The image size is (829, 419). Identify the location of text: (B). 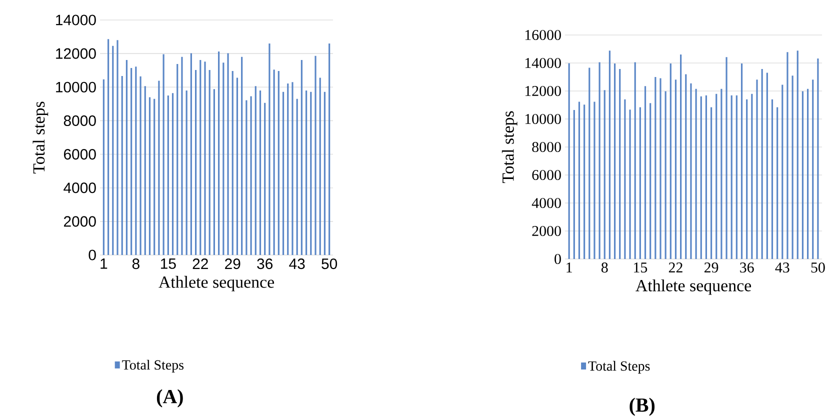
(642, 407).